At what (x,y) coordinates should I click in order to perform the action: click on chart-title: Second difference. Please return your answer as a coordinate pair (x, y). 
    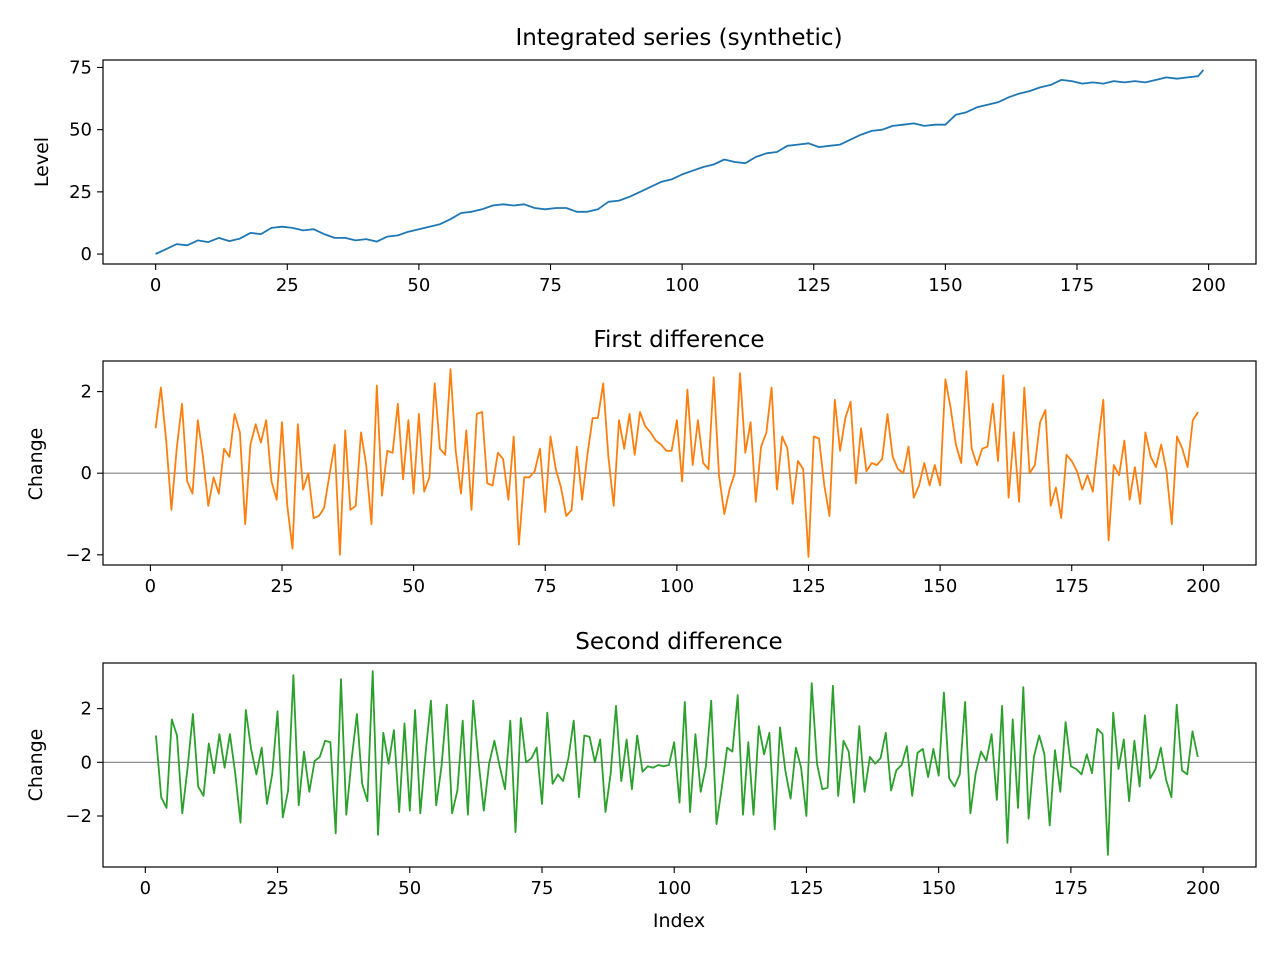
    Looking at the image, I should click on (678, 642).